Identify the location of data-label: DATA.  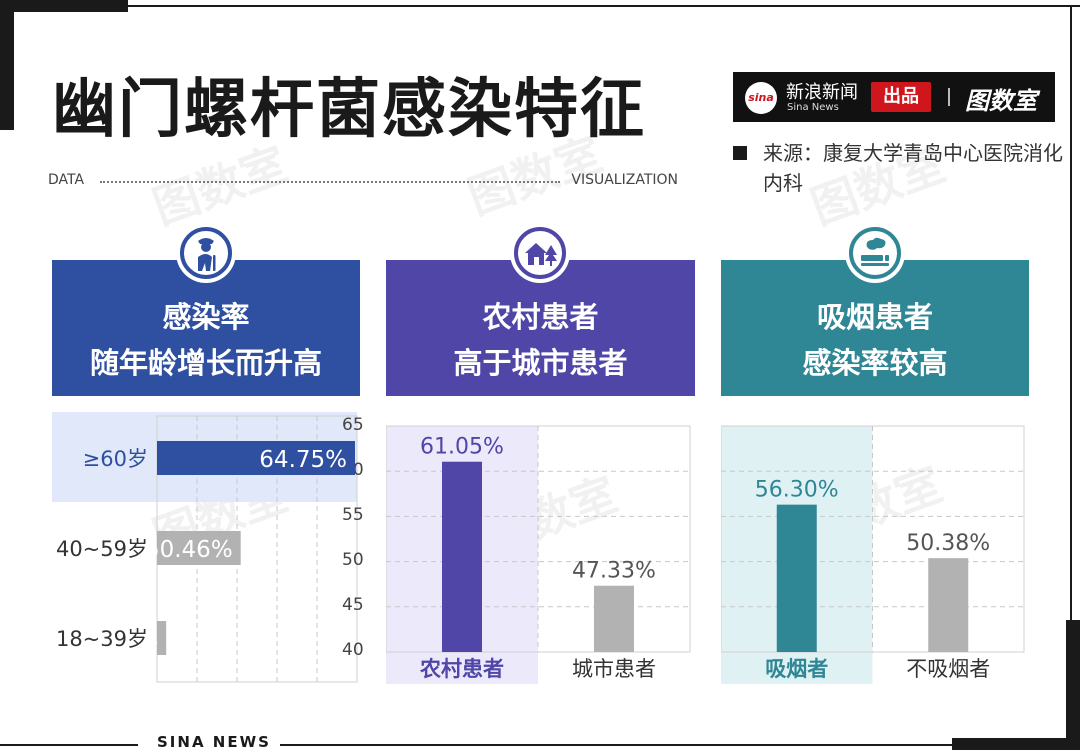
(66, 180).